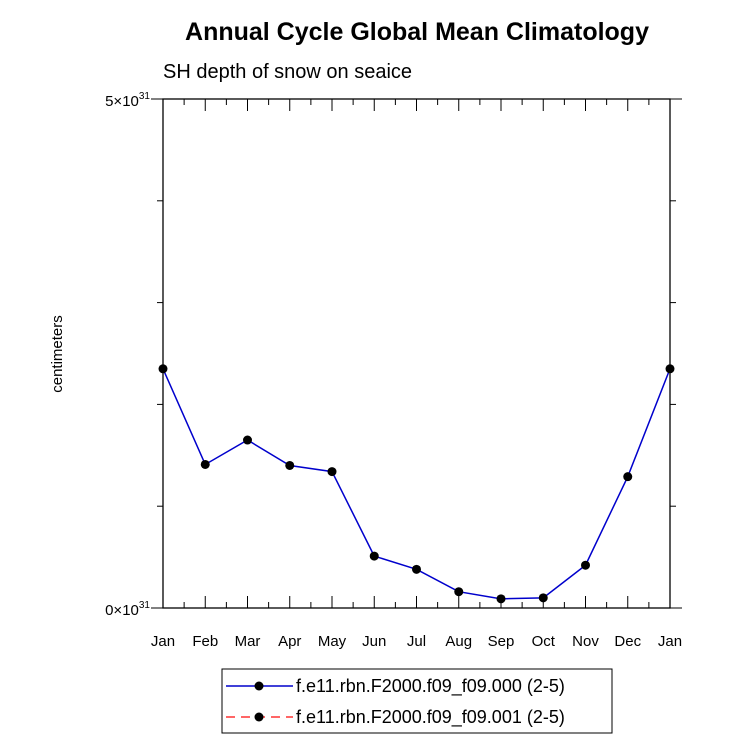 The height and width of the screenshot is (756, 733). Describe the element at coordinates (417, 32) in the screenshot. I see `chart-title: Annual Cycle Global Mean Climatology` at that location.